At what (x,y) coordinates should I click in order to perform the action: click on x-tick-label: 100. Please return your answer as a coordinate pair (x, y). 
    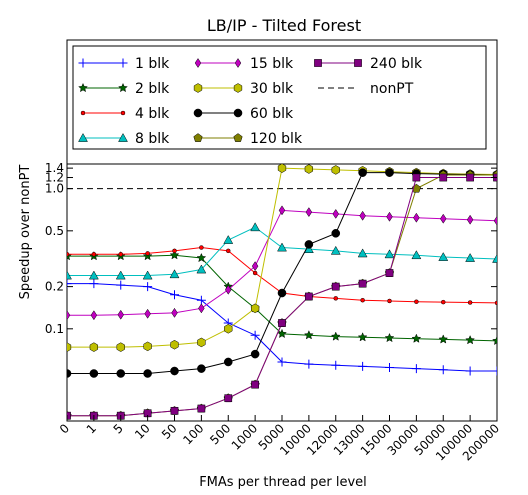
    Looking at the image, I should click on (193, 434).